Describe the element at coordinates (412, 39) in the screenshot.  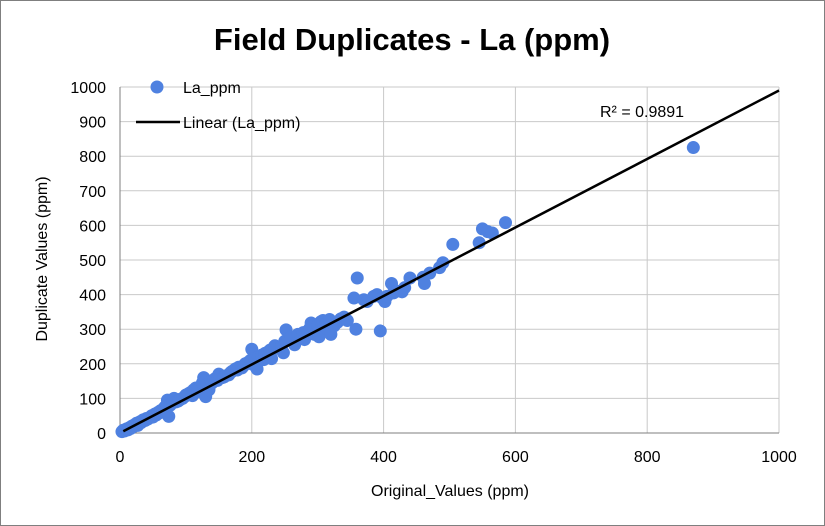
I see `chart-title: Field Duplicates - La (ppm)` at that location.